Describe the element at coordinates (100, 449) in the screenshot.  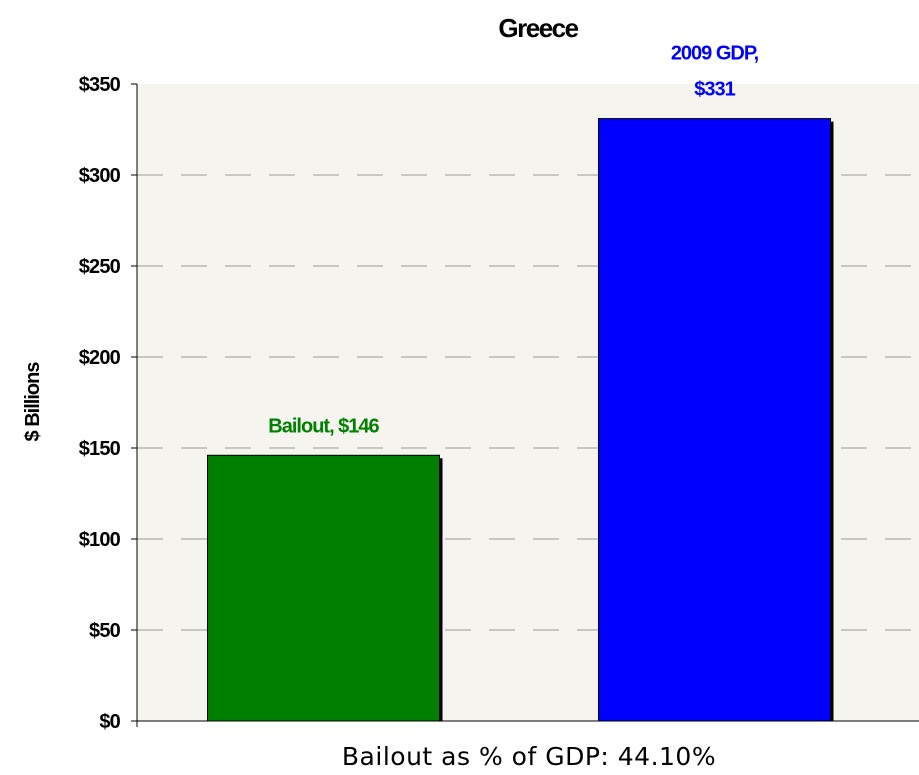
I see `y-tick-label: $150` at that location.